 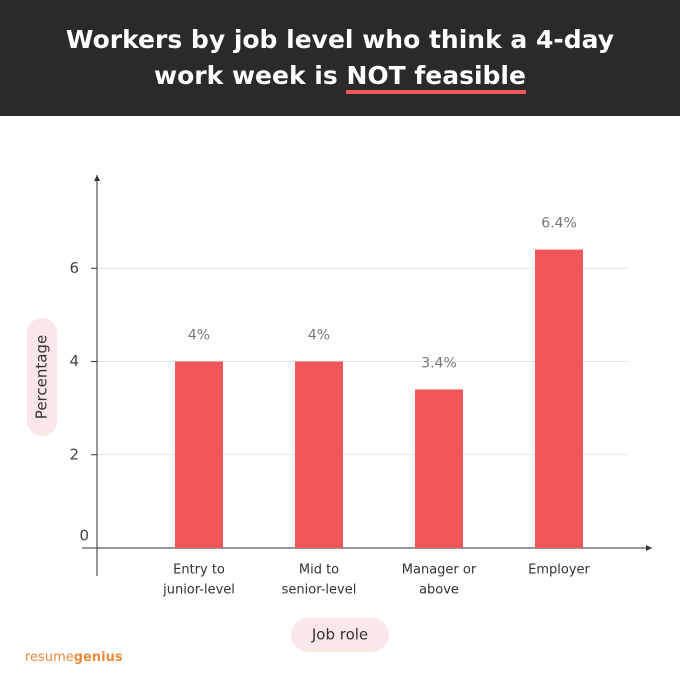 I want to click on title-highlight: NOT feasible, so click(x=436, y=77).